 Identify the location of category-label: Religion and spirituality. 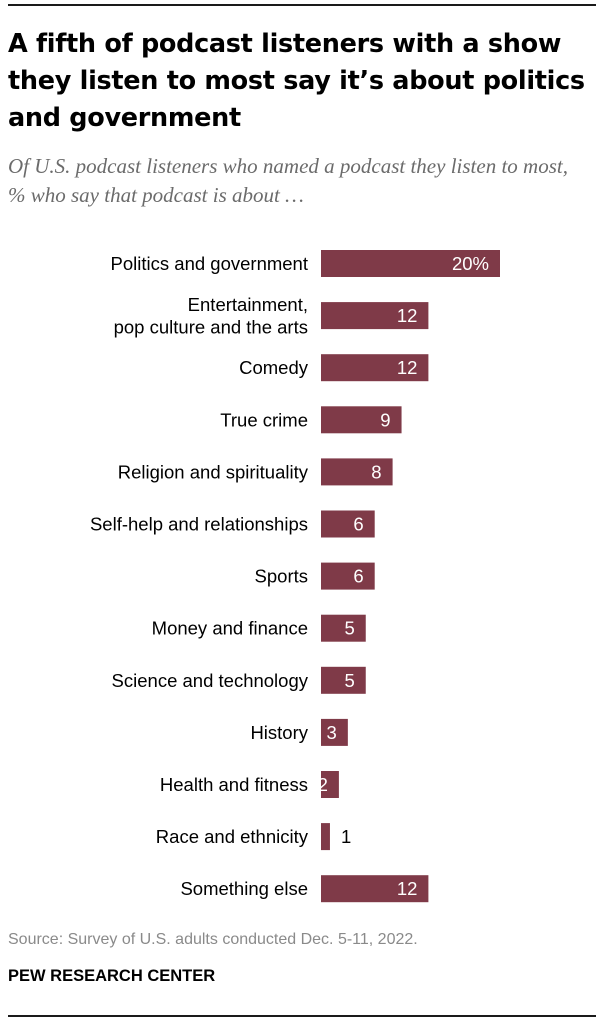
(213, 471).